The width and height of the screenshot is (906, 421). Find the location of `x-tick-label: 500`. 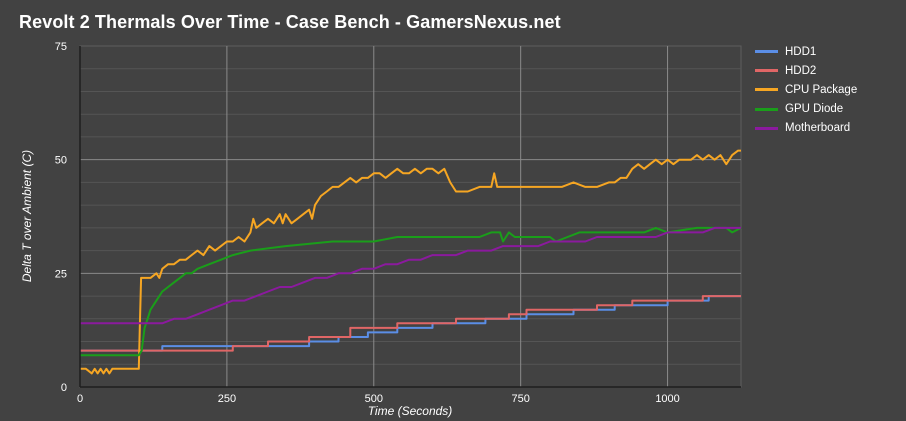

x-tick-label: 500 is located at coordinates (374, 399).